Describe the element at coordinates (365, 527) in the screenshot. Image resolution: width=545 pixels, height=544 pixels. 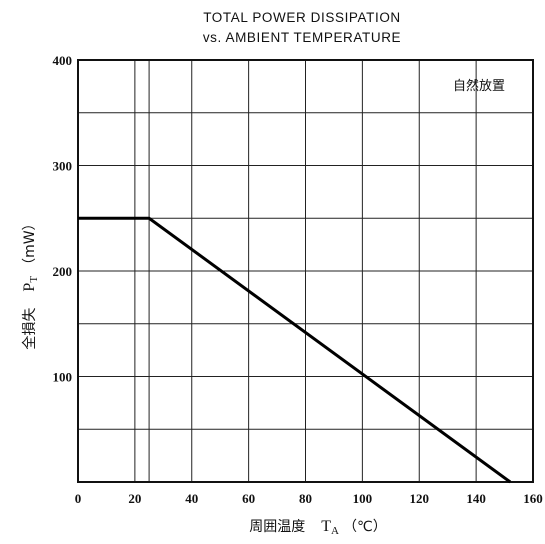
I see `x-axis-label-unit: （℃）` at that location.